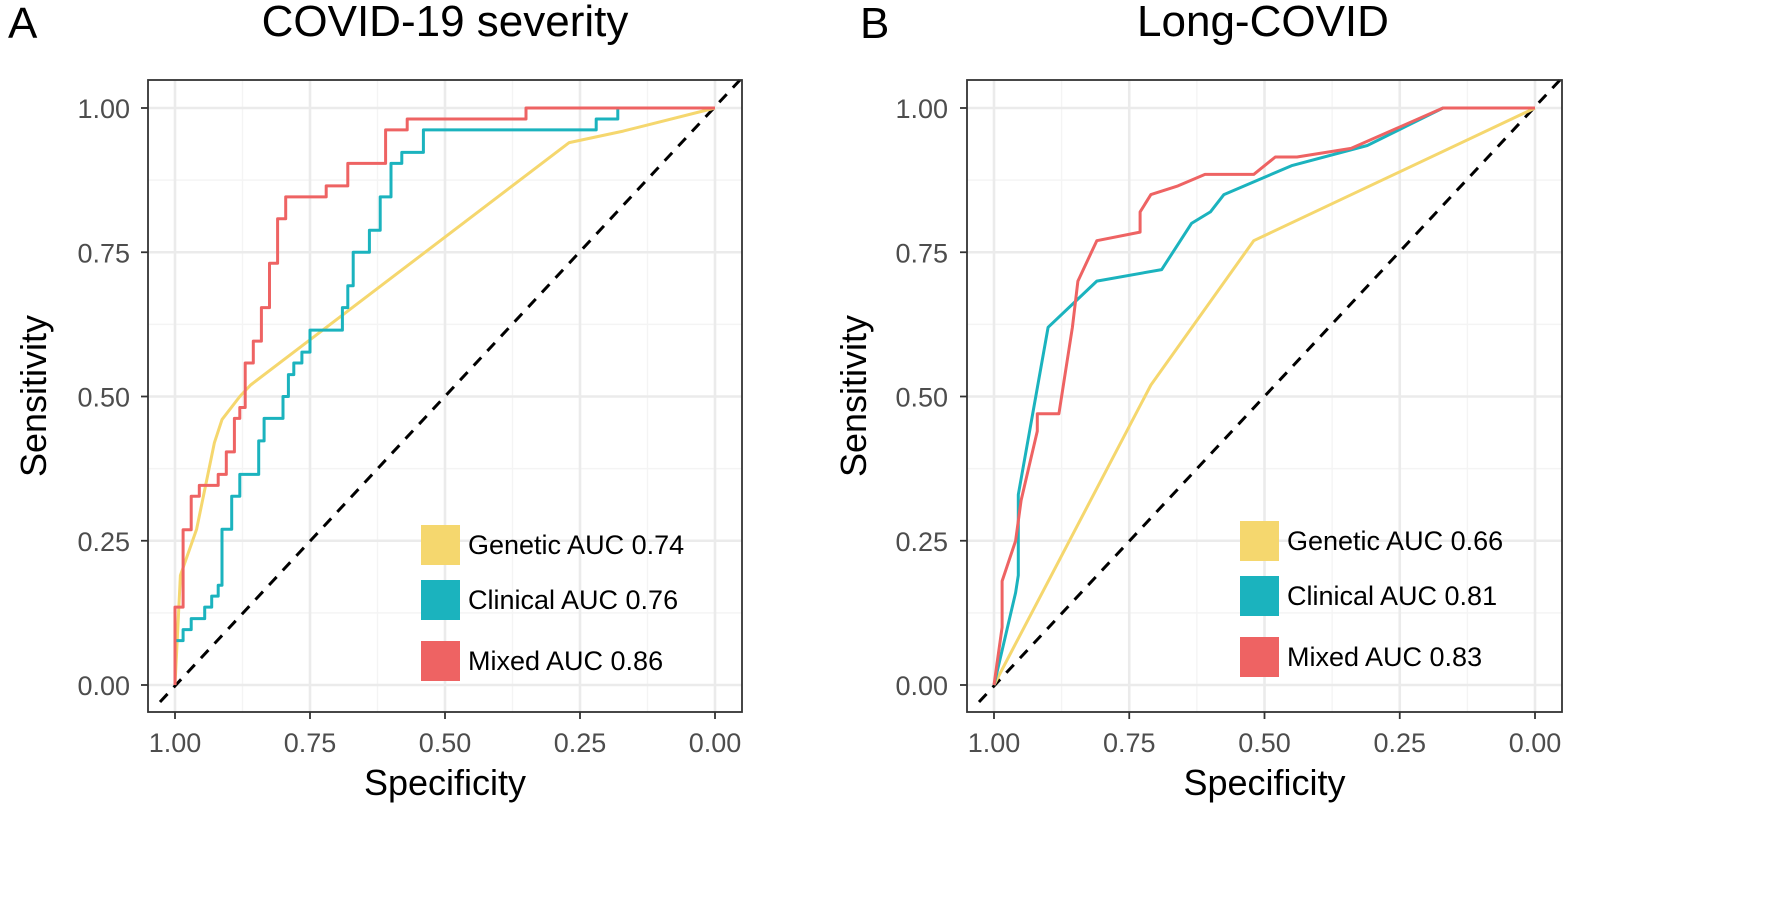 This screenshot has width=1770, height=913. What do you see at coordinates (1392, 596) in the screenshot?
I see `legend-label: Clinical AUC 0.81` at bounding box center [1392, 596].